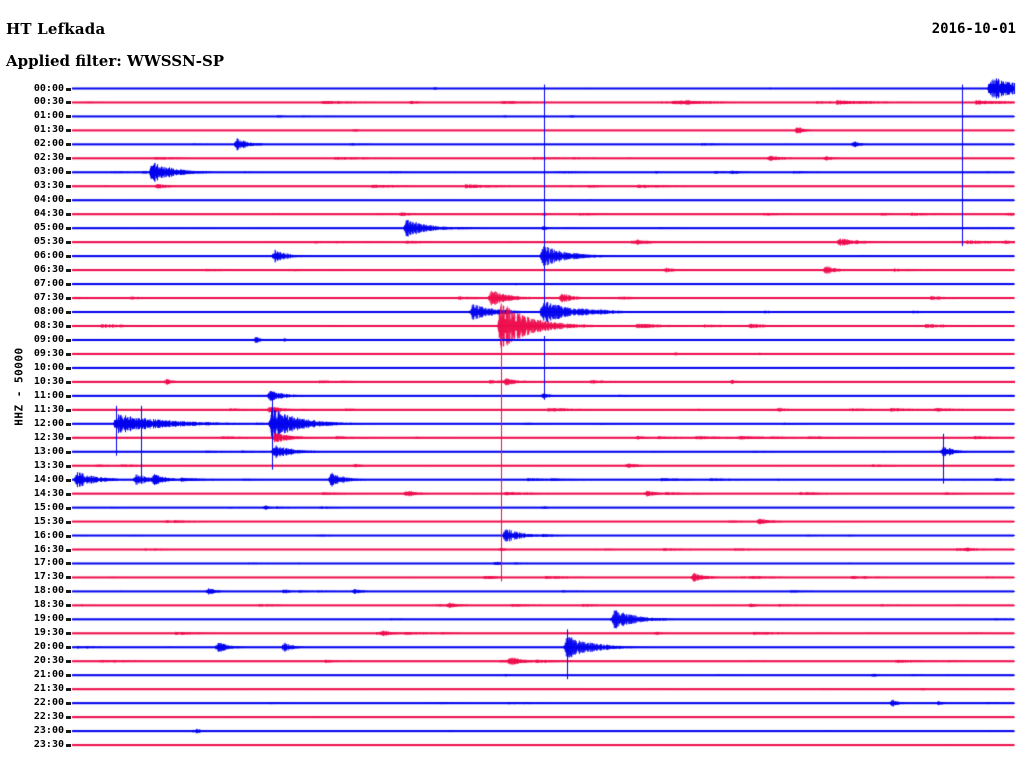 This screenshot has height=780, width=1024. Describe the element at coordinates (973, 29) in the screenshot. I see `record-date: 2016-10-01` at that location.